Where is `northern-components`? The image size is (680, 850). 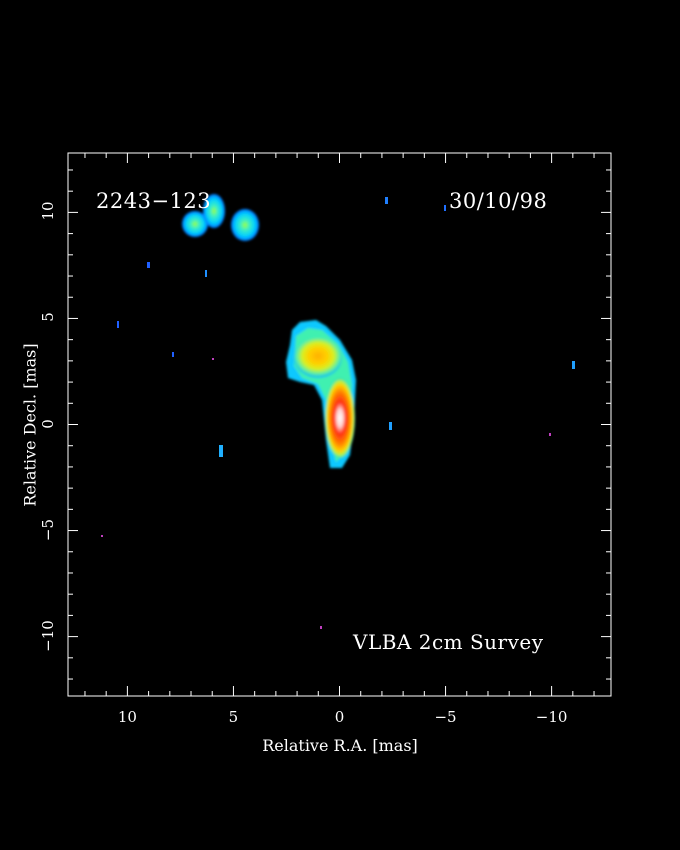
northern-components is located at coordinates (220, 217).